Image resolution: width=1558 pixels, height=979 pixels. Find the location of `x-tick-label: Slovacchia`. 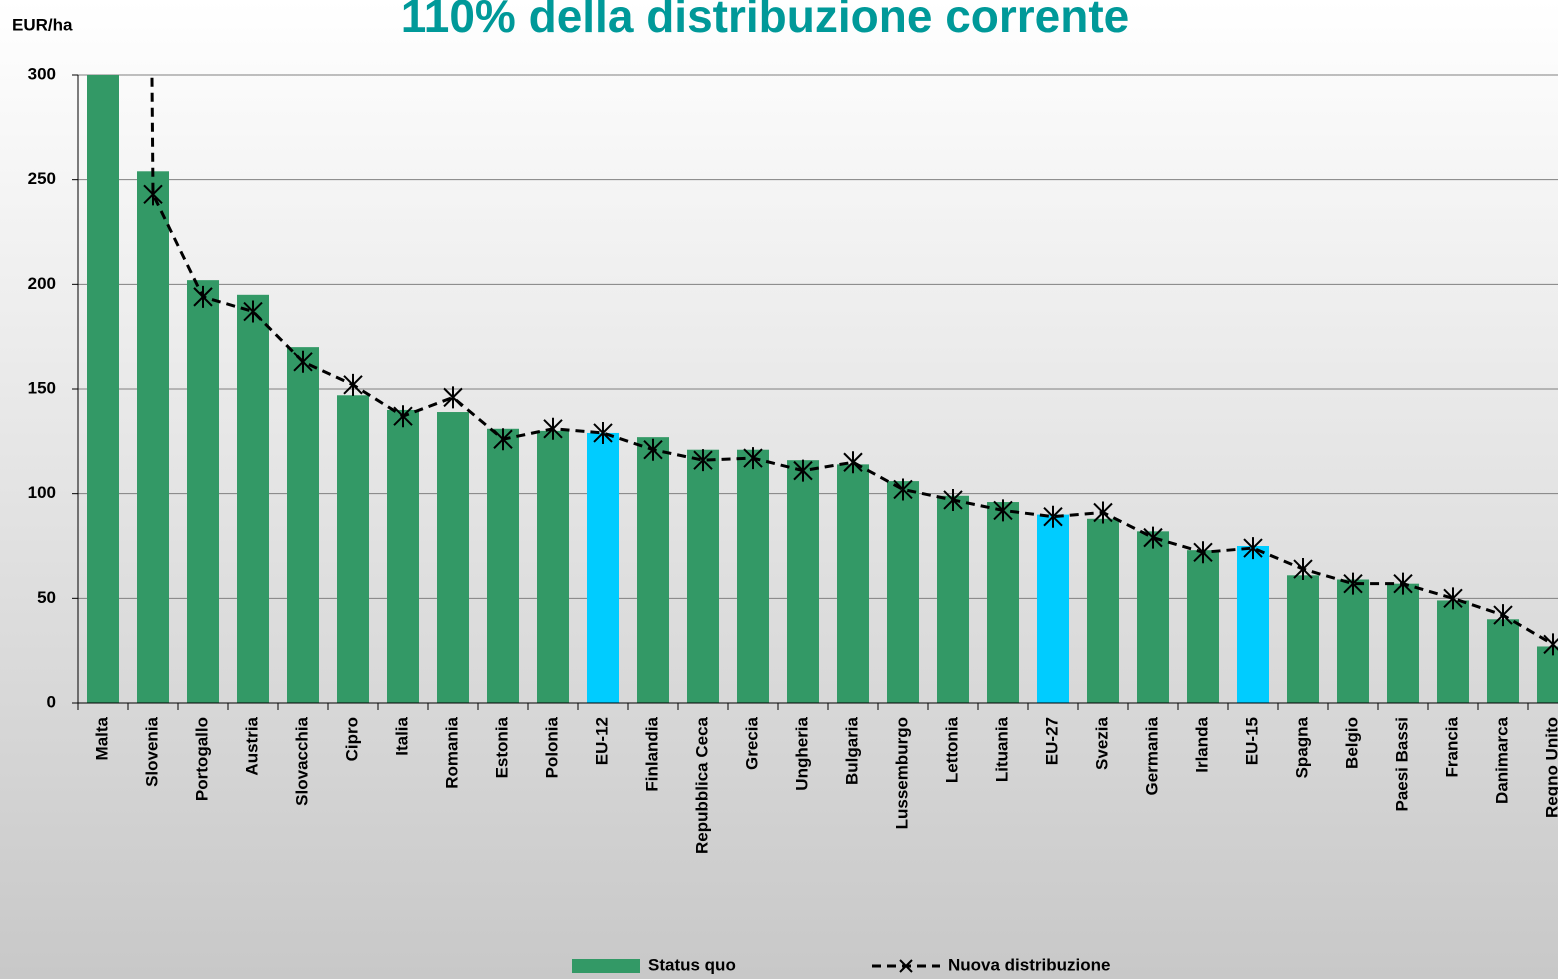

x-tick-label: Slovacchia is located at coordinates (301, 760).